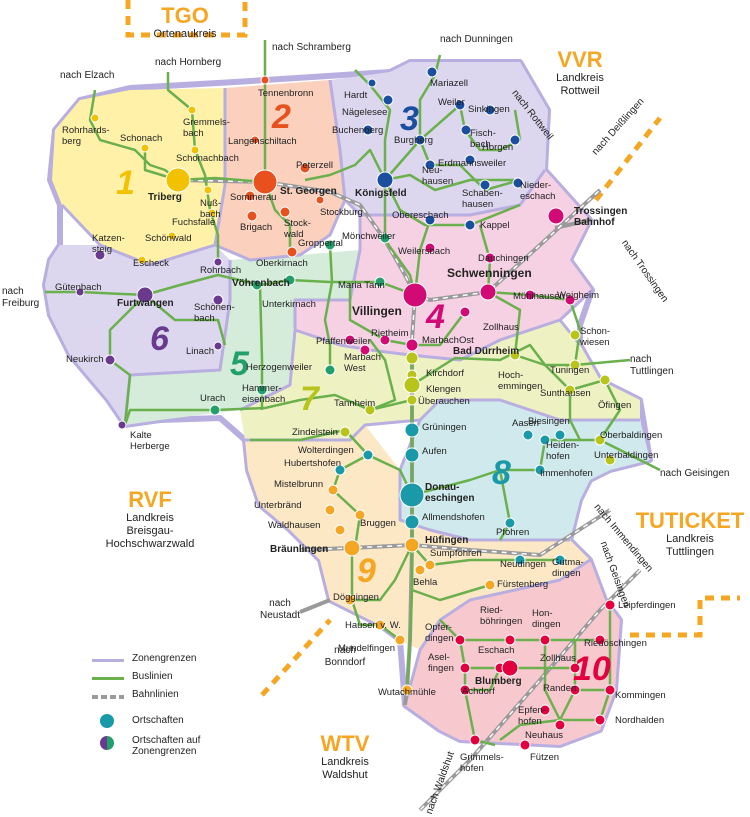  Describe the element at coordinates (595, 337) in the screenshot. I see `place-label-56: Schon- wiesen` at that location.